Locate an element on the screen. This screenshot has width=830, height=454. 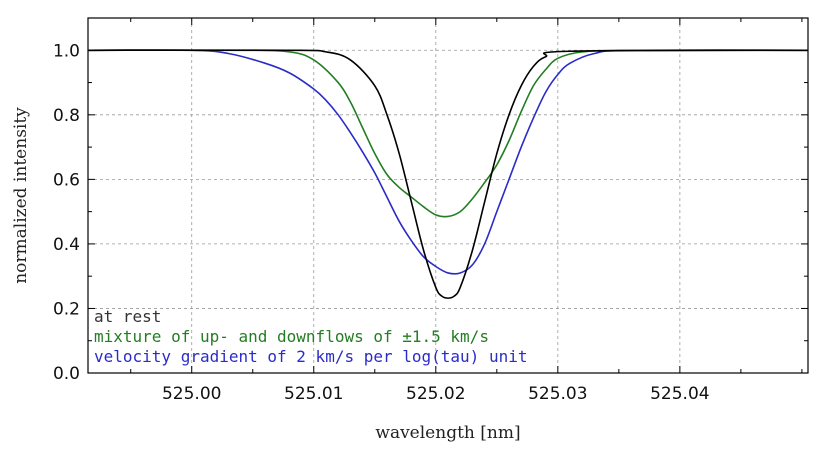
x-tick-label: 525.00 is located at coordinates (191, 394).